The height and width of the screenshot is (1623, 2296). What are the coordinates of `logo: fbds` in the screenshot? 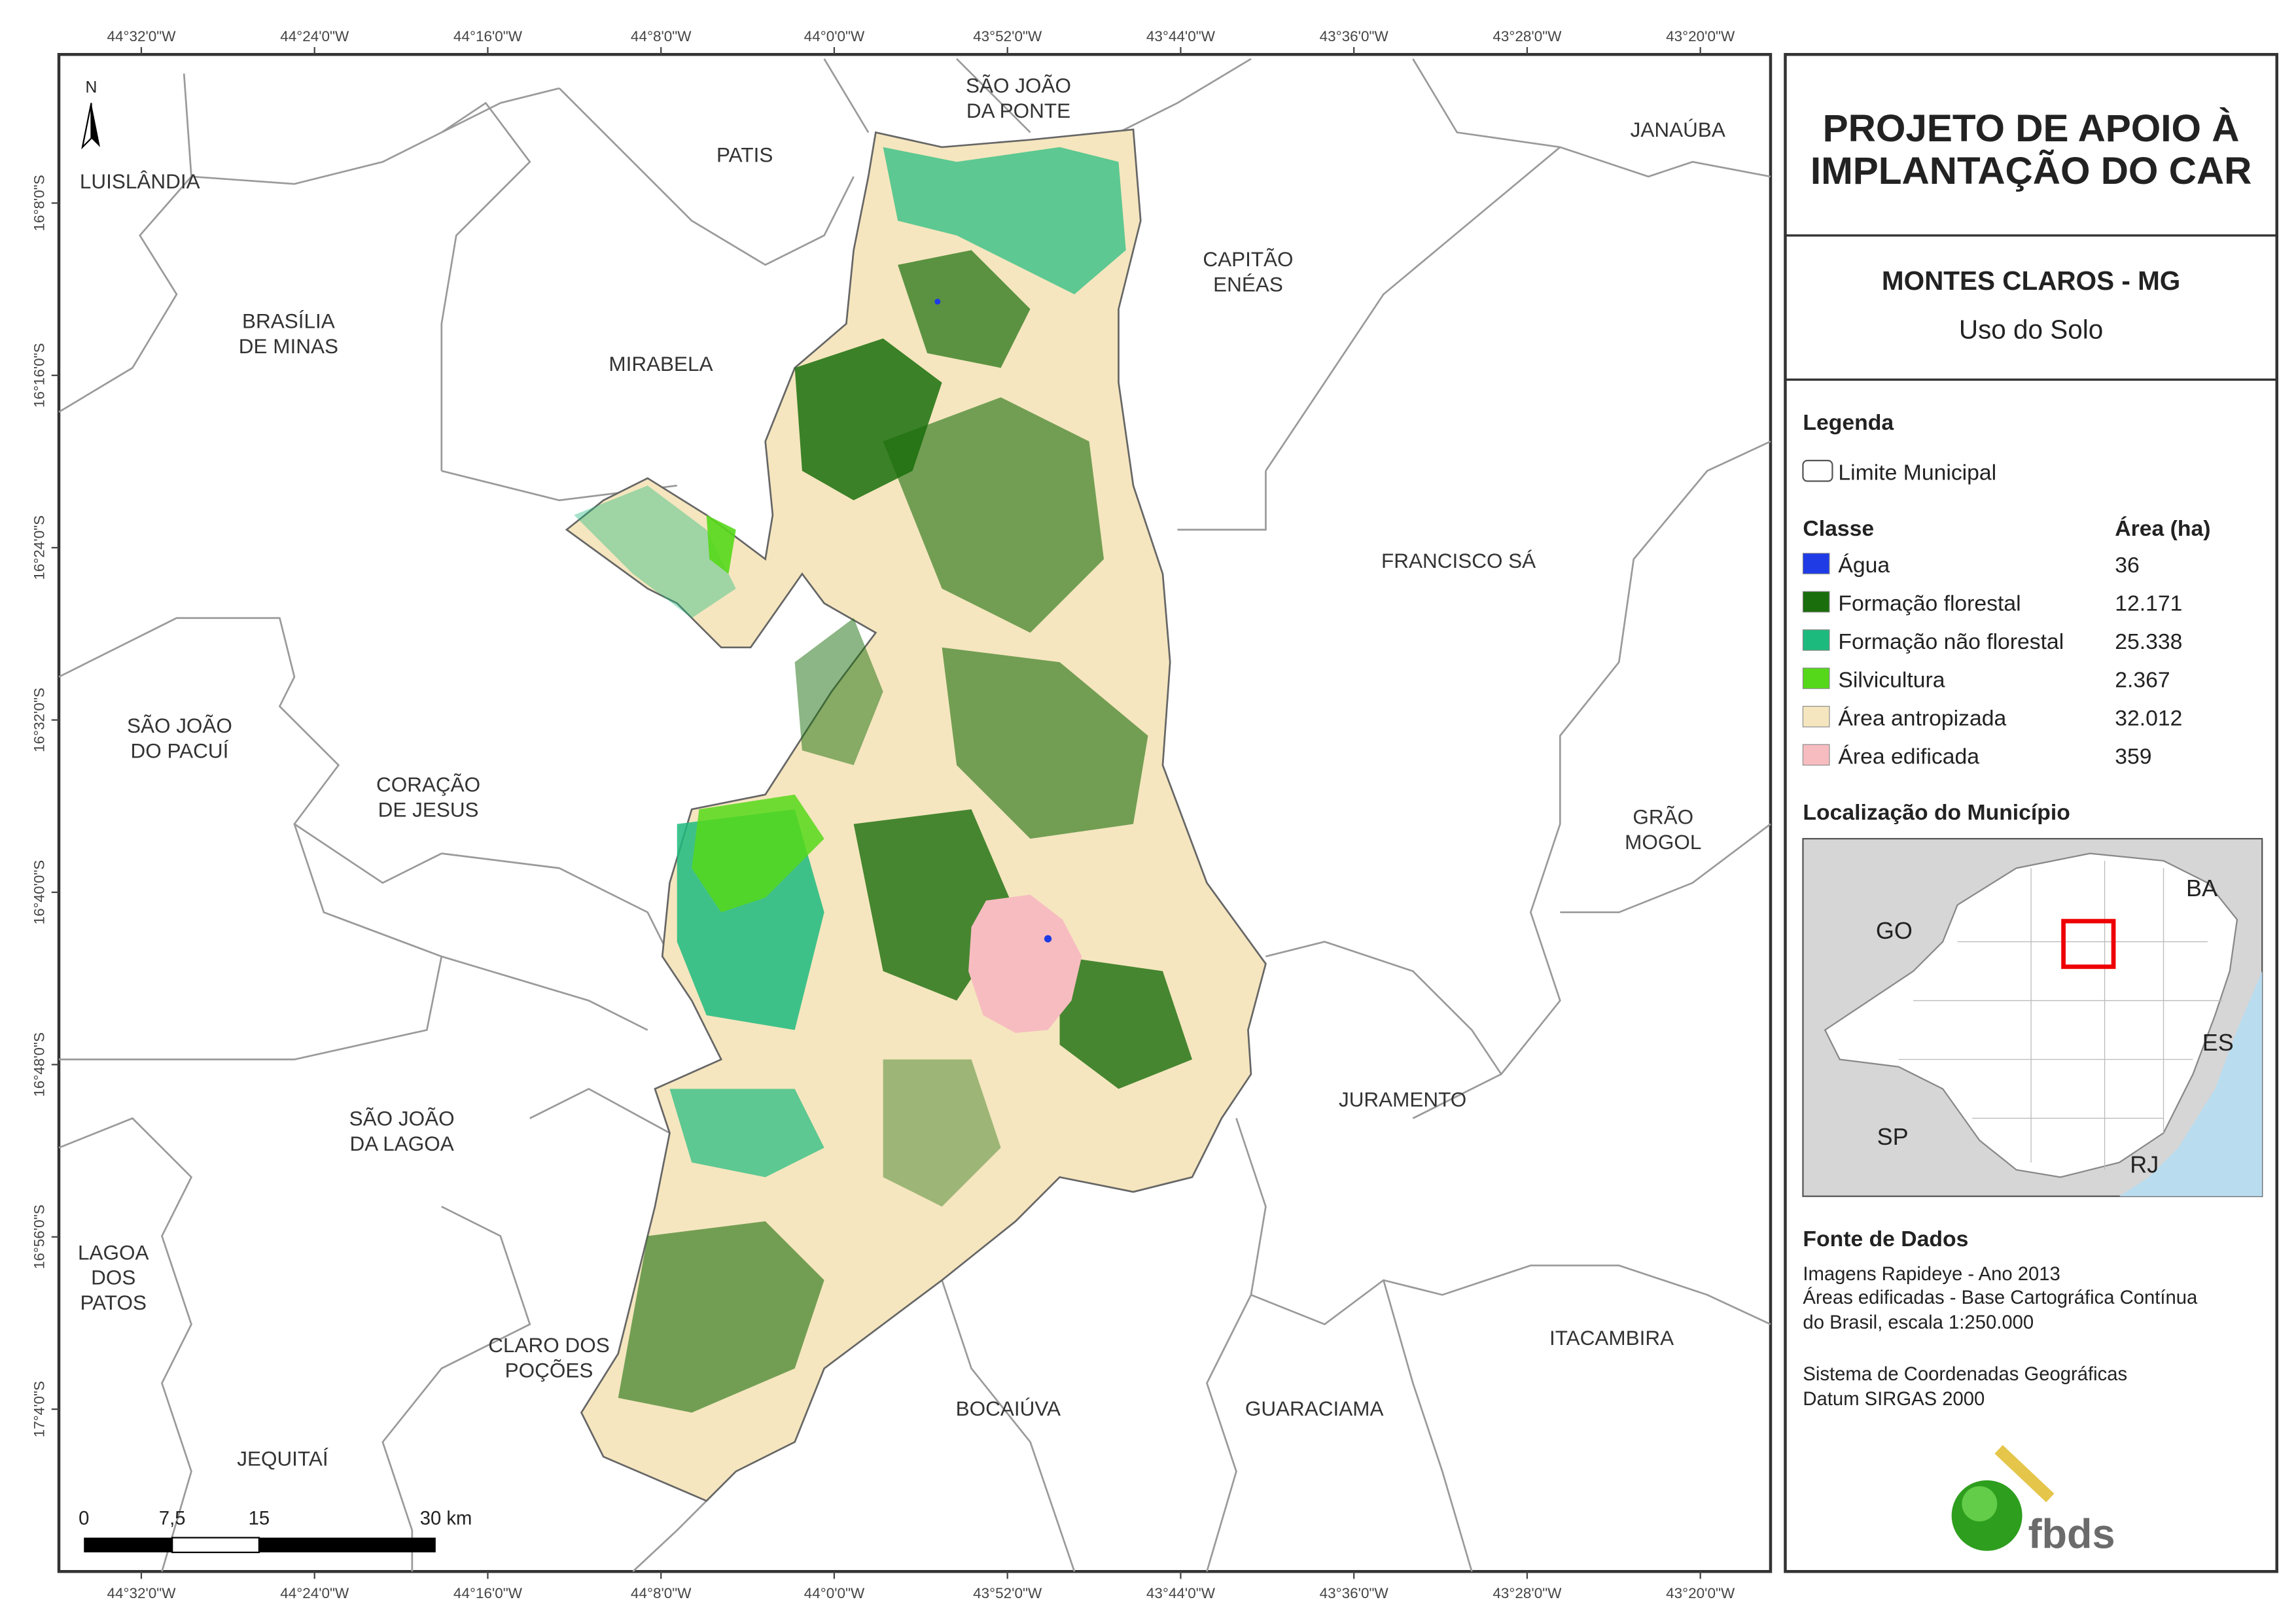 It's located at (2033, 1501).